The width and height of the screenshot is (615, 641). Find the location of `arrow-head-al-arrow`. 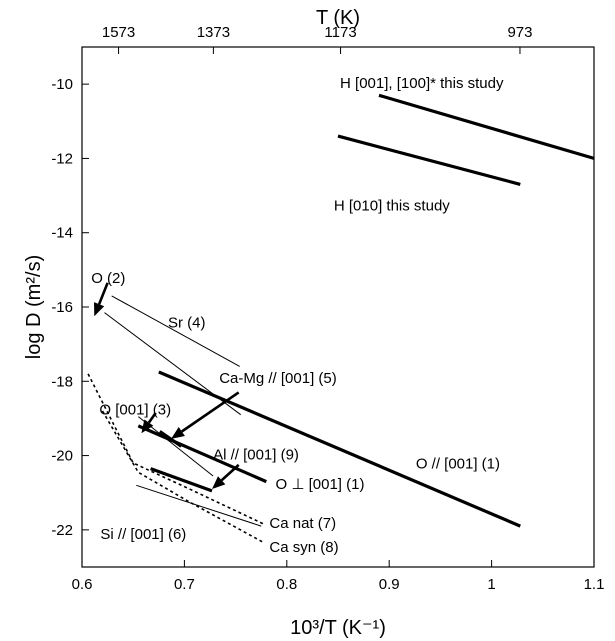

arrow-head-al-arrow is located at coordinates (219, 482).